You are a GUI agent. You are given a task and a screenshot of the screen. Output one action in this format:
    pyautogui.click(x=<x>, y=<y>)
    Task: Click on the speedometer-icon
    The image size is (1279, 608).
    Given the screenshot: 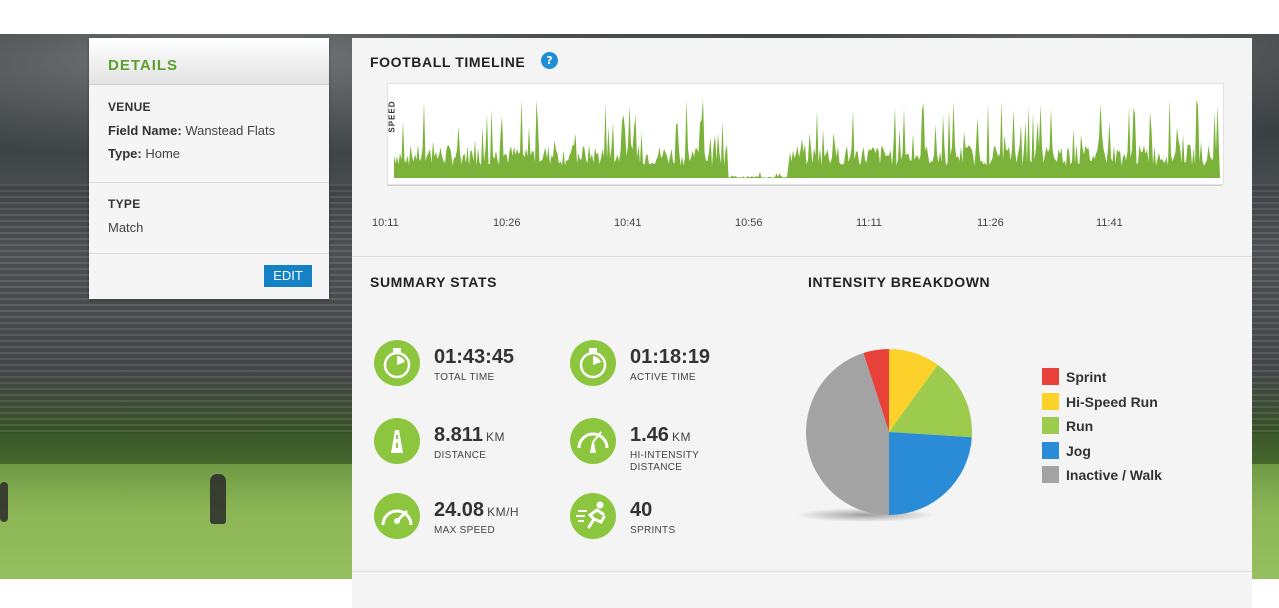 What is the action you would take?
    pyautogui.click(x=397, y=516)
    